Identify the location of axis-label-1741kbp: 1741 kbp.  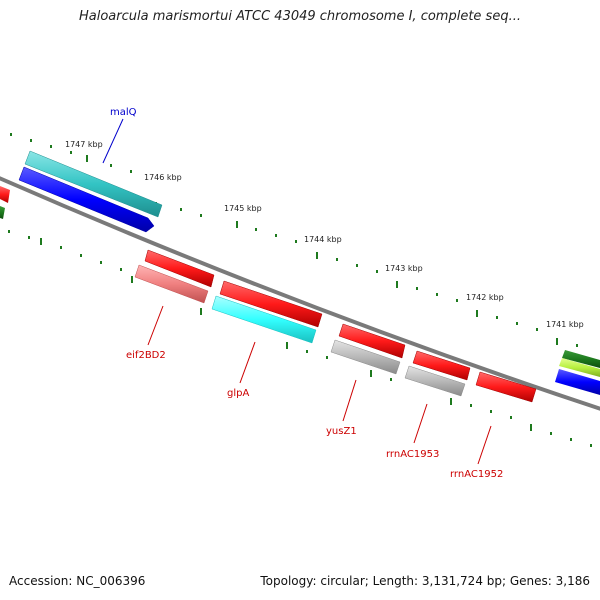
(565, 324).